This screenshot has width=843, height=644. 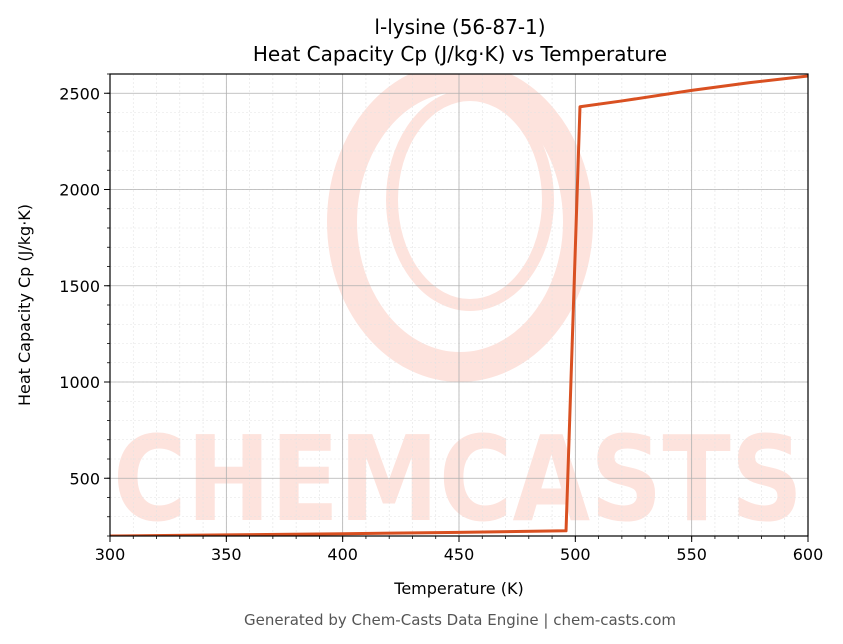 What do you see at coordinates (79, 382) in the screenshot?
I see `y-tick-label: 1000` at bounding box center [79, 382].